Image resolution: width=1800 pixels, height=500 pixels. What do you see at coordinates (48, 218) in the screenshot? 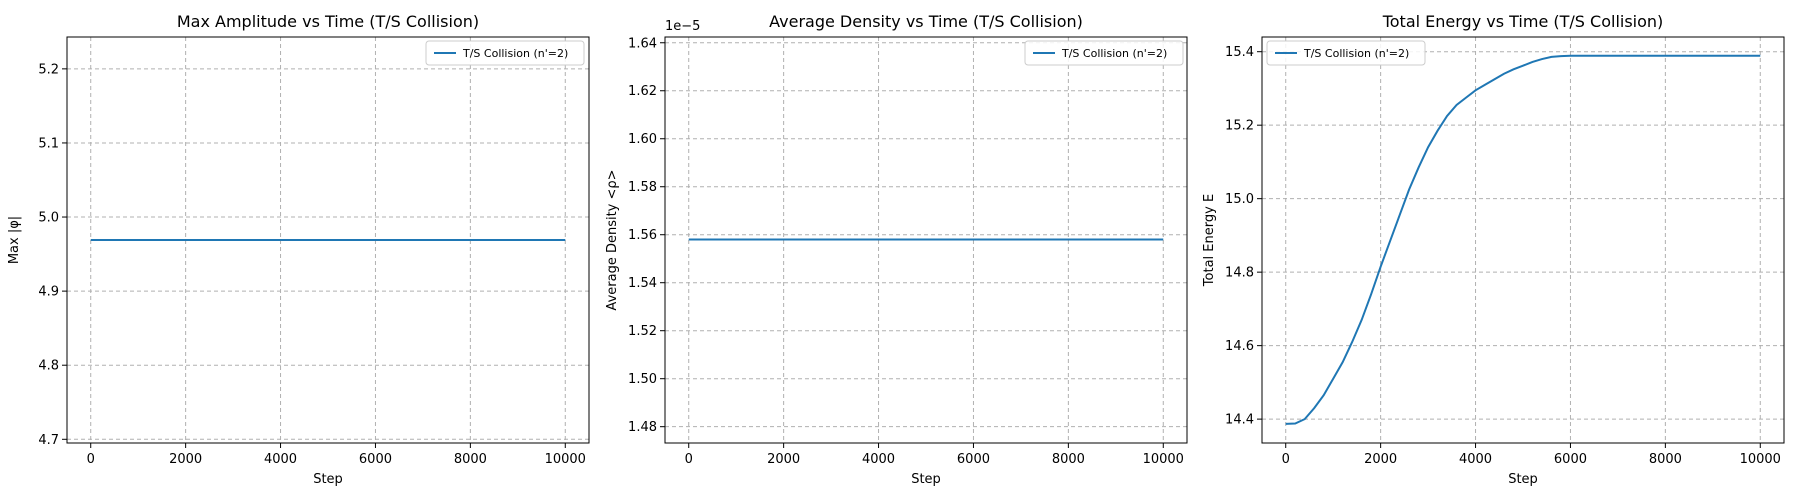
I see `y-tick-label: 5.0` at bounding box center [48, 218].